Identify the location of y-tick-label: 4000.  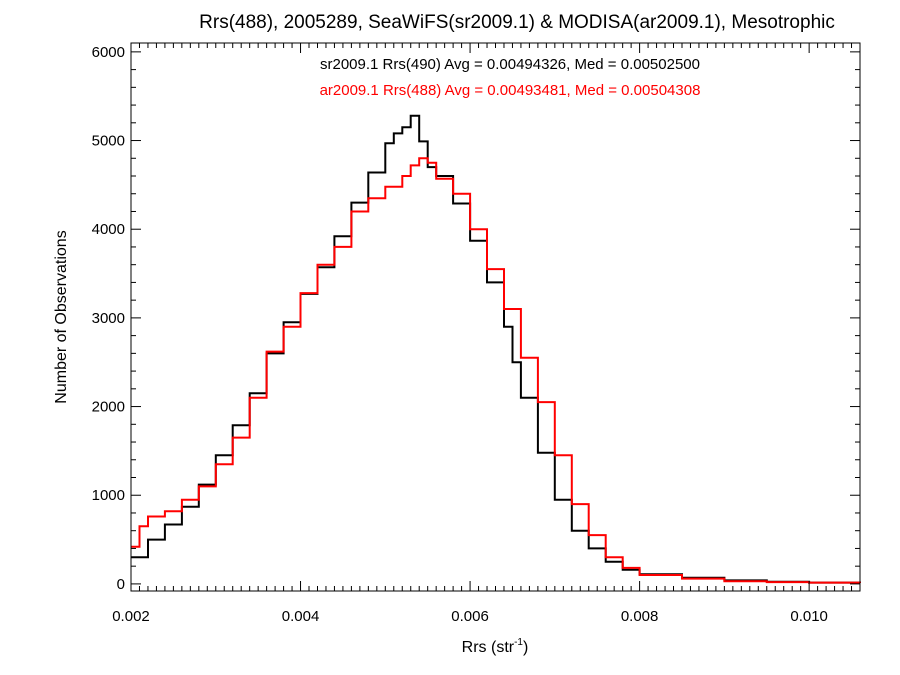
(108, 229).